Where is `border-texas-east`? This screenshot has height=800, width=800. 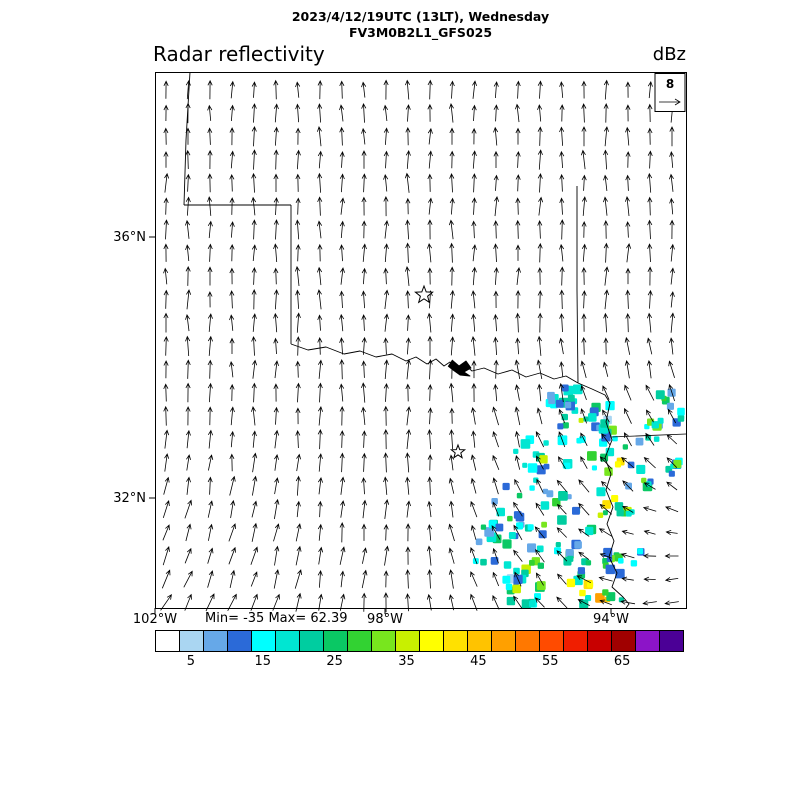
border-texas-east is located at coordinates (603, 495).